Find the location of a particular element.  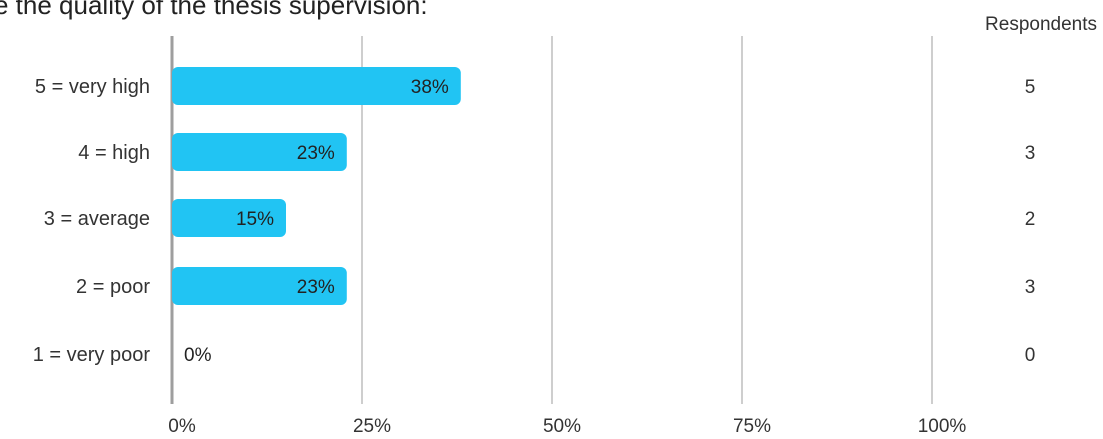

category-label: 2 = poor is located at coordinates (113, 287).